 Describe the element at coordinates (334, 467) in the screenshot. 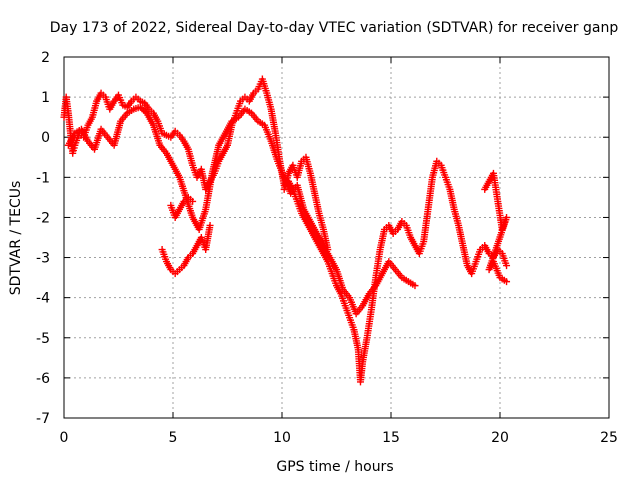

I see `x-axis-label: GPS time / hours` at that location.